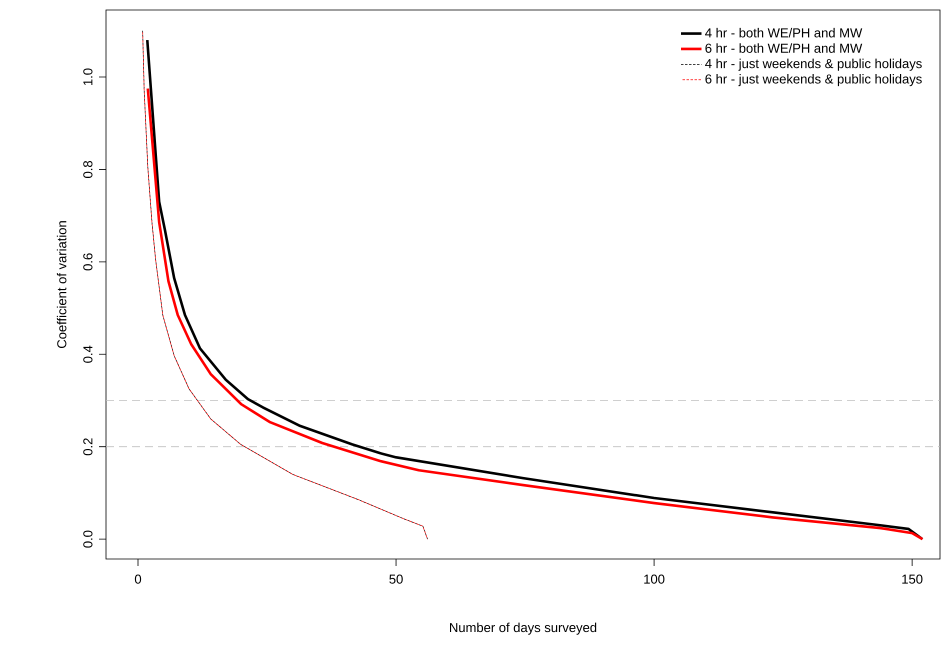 Image resolution: width=942 pixels, height=662 pixels. Describe the element at coordinates (87, 354) in the screenshot. I see `y-tick-label: 0.4` at that location.